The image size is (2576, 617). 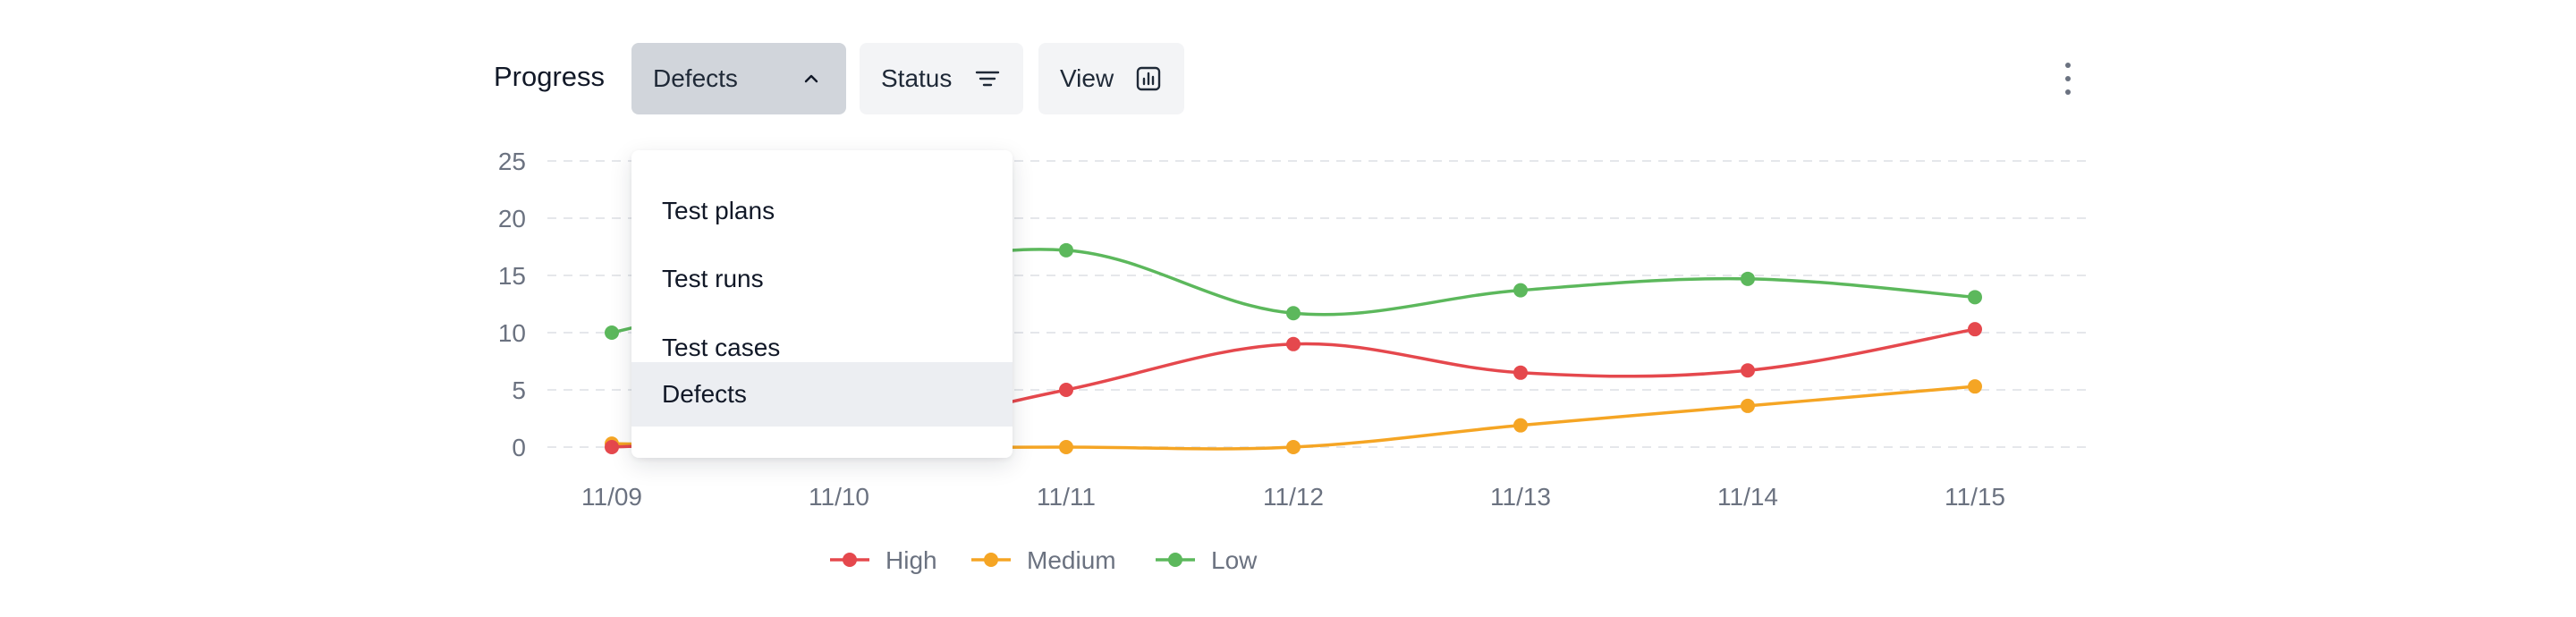 What do you see at coordinates (1747, 497) in the screenshot?
I see `x-tick-label: 11/14` at bounding box center [1747, 497].